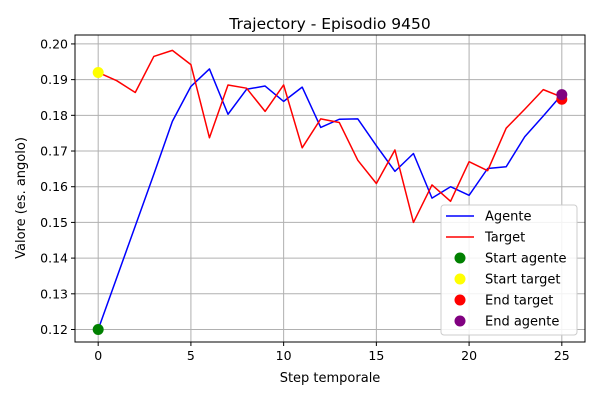 This screenshot has width=600, height=400. I want to click on x-tick-label: 20, so click(469, 355).